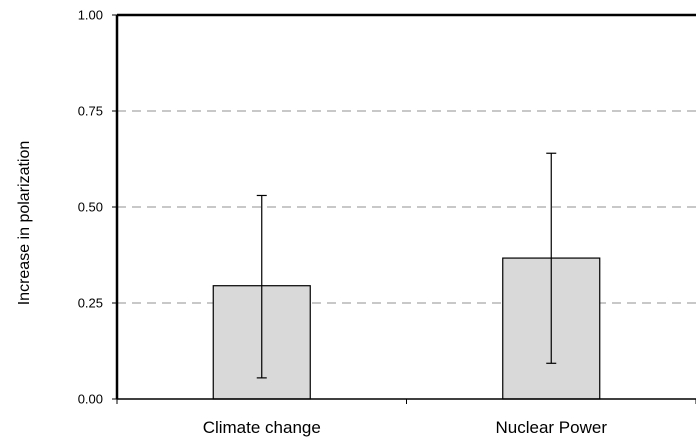 This screenshot has width=696, height=444. I want to click on y-tick-labels: 0.00 0.25 0.50 0.75 1.00, so click(90, 207).